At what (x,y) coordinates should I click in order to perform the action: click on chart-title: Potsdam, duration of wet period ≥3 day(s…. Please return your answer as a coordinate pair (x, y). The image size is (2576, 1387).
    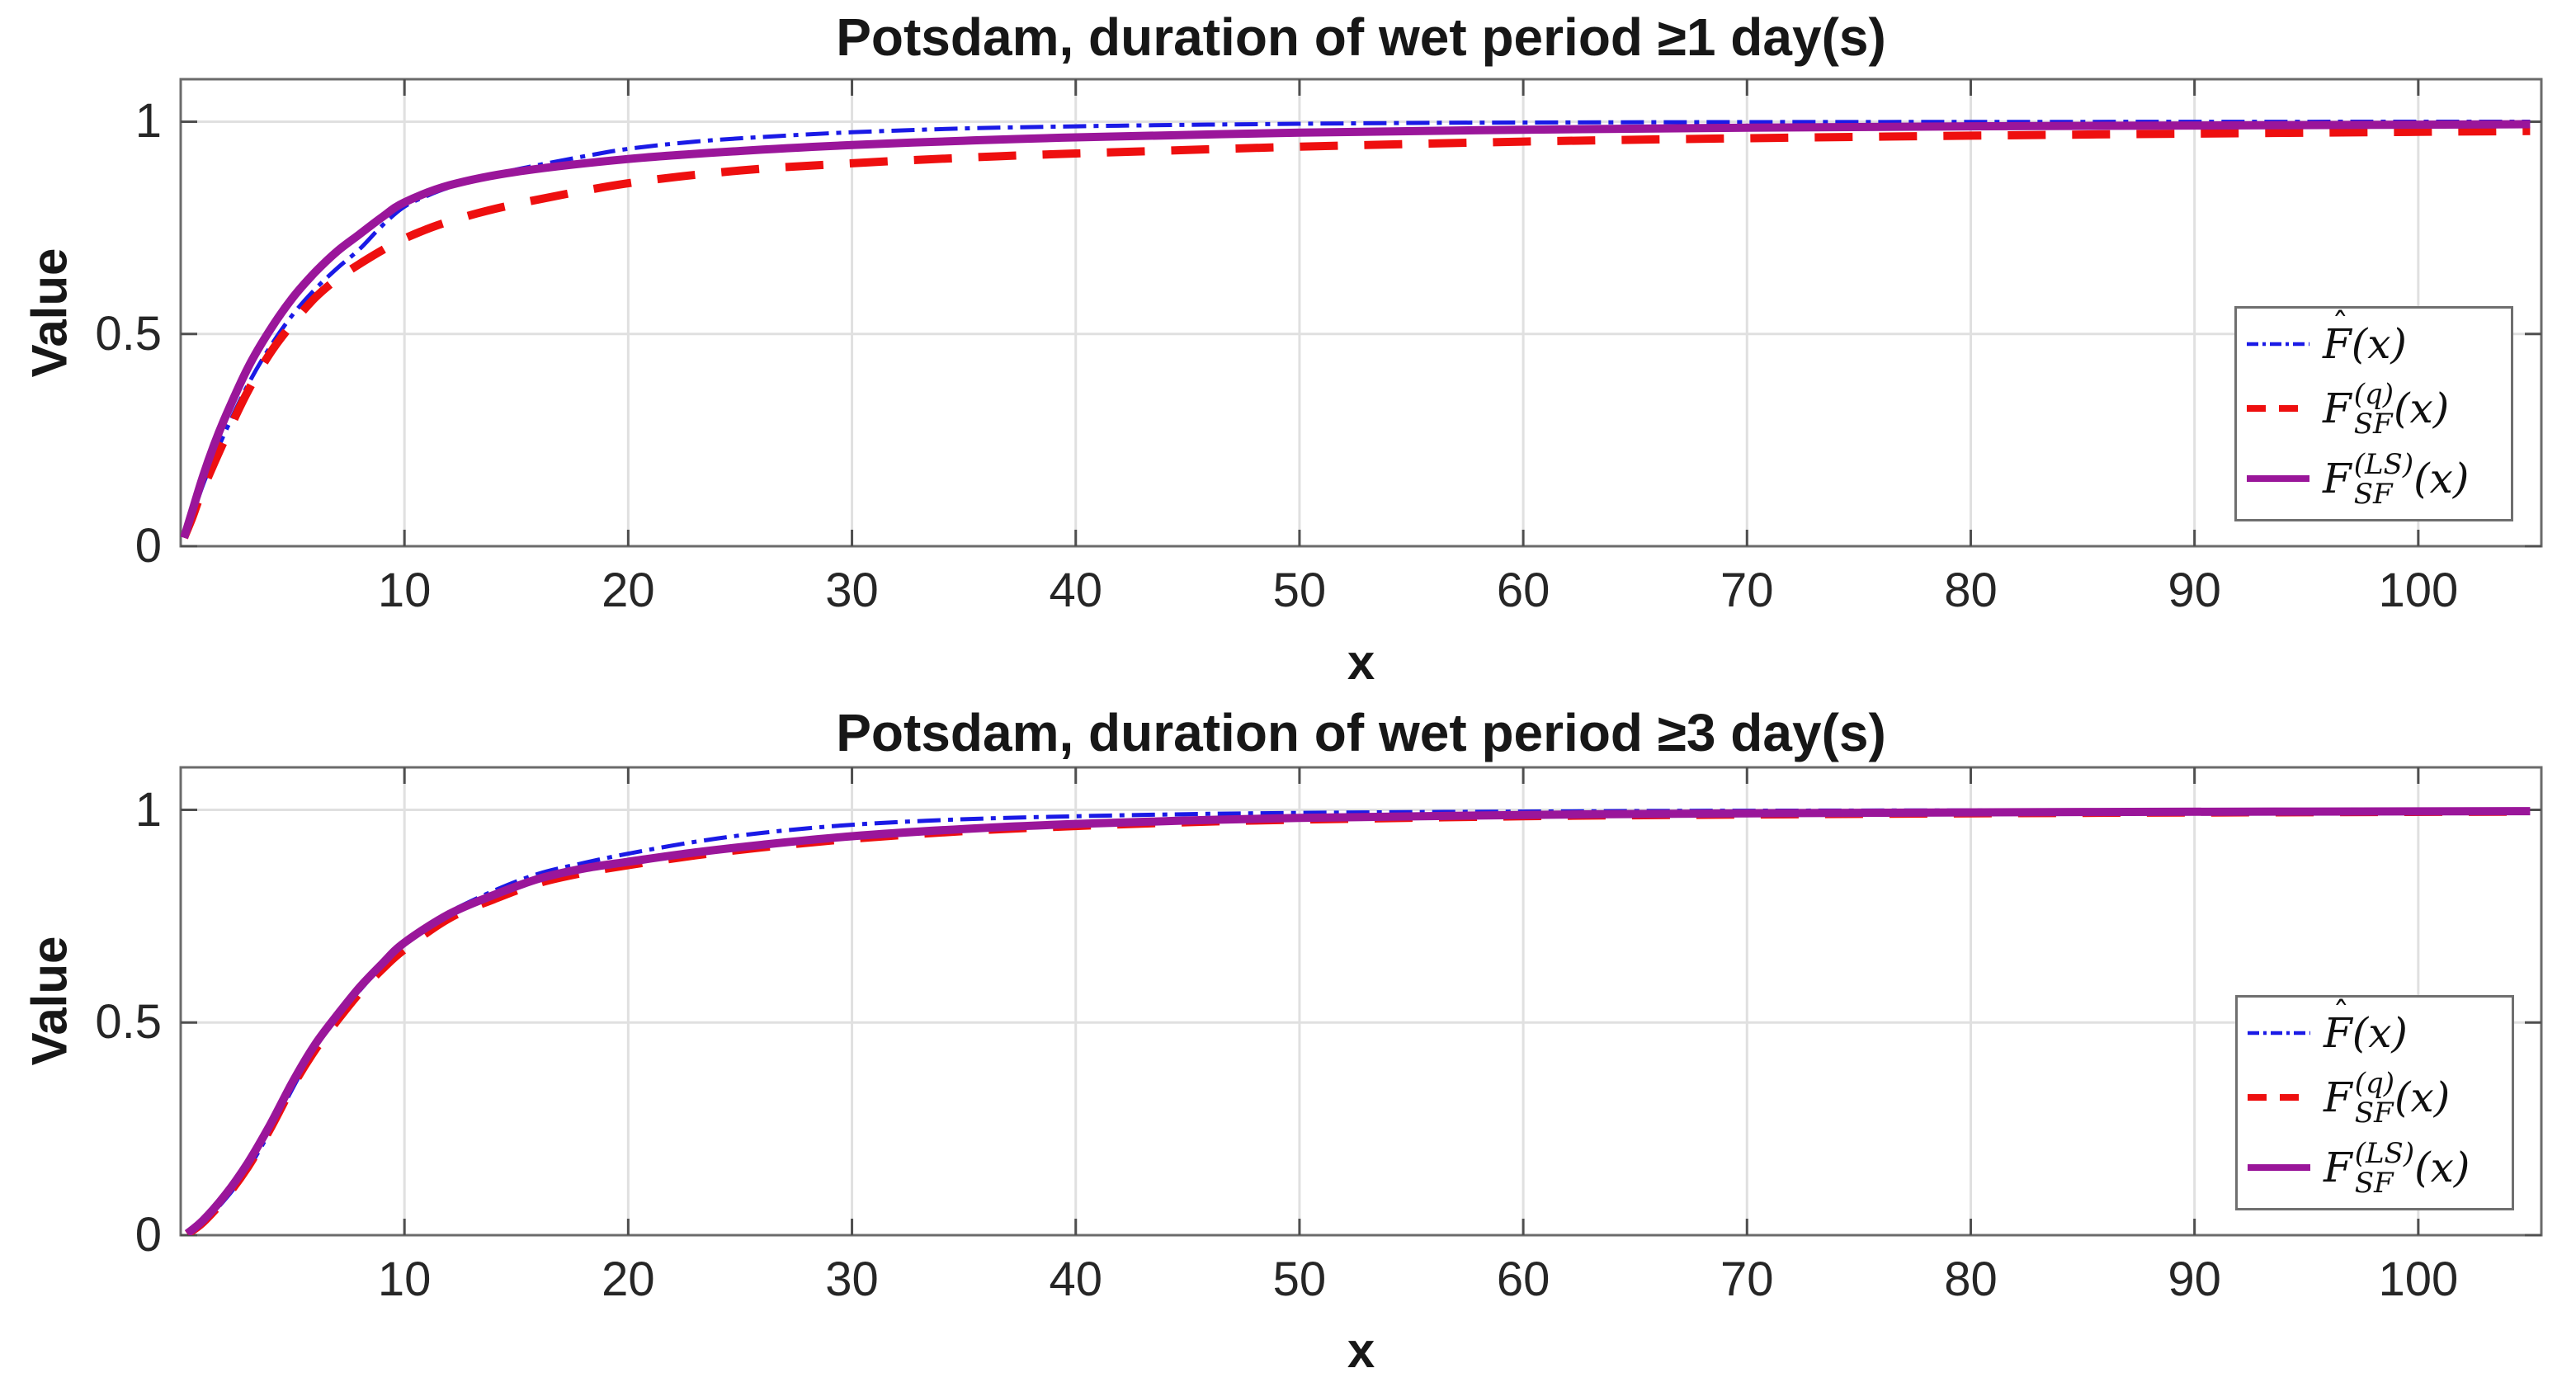
    Looking at the image, I should click on (1361, 733).